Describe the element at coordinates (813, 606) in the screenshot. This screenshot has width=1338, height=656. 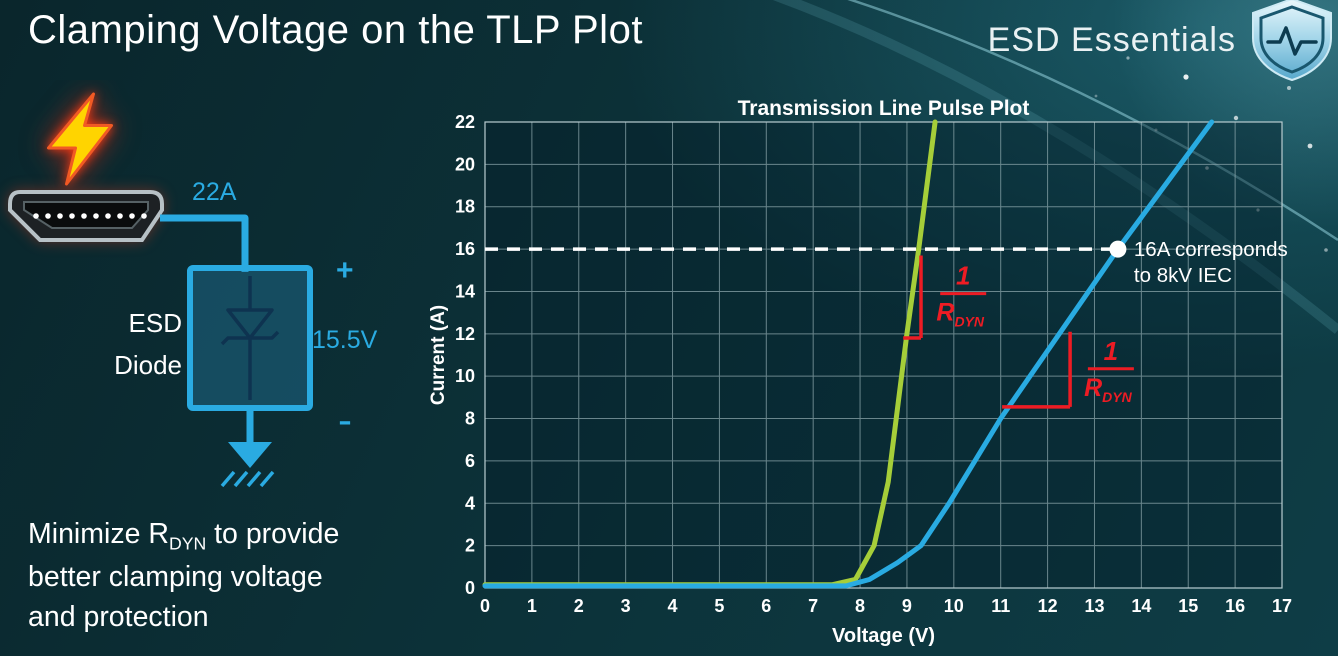
I see `svg-text: 7` at that location.